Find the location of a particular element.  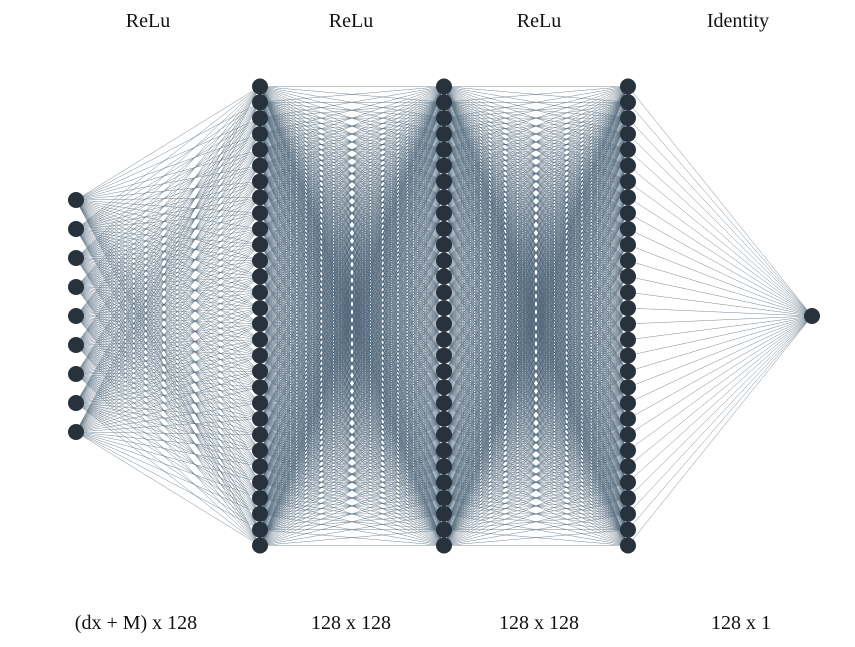

activation-label-3: ReLu is located at coordinates (539, 21).